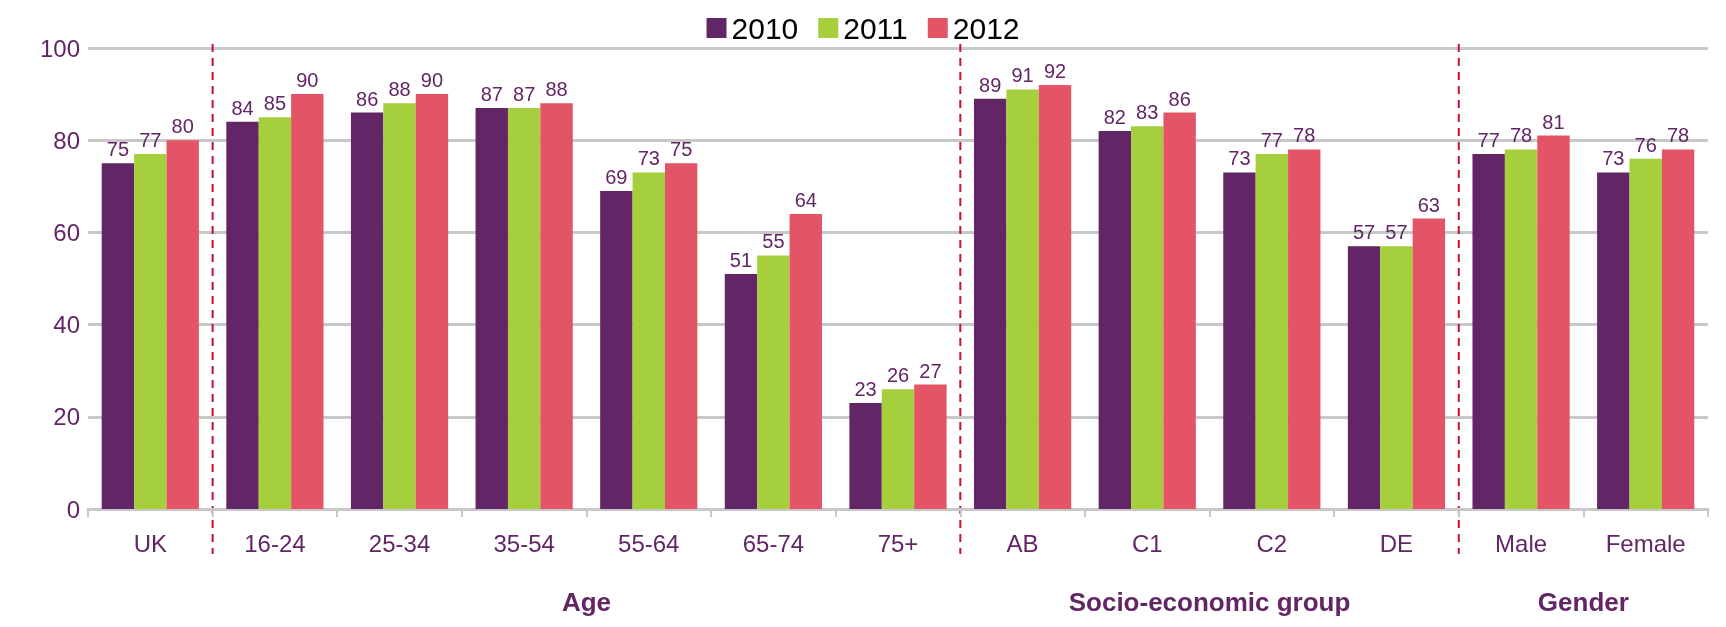  I want to click on data-label: 82, so click(1114, 116).